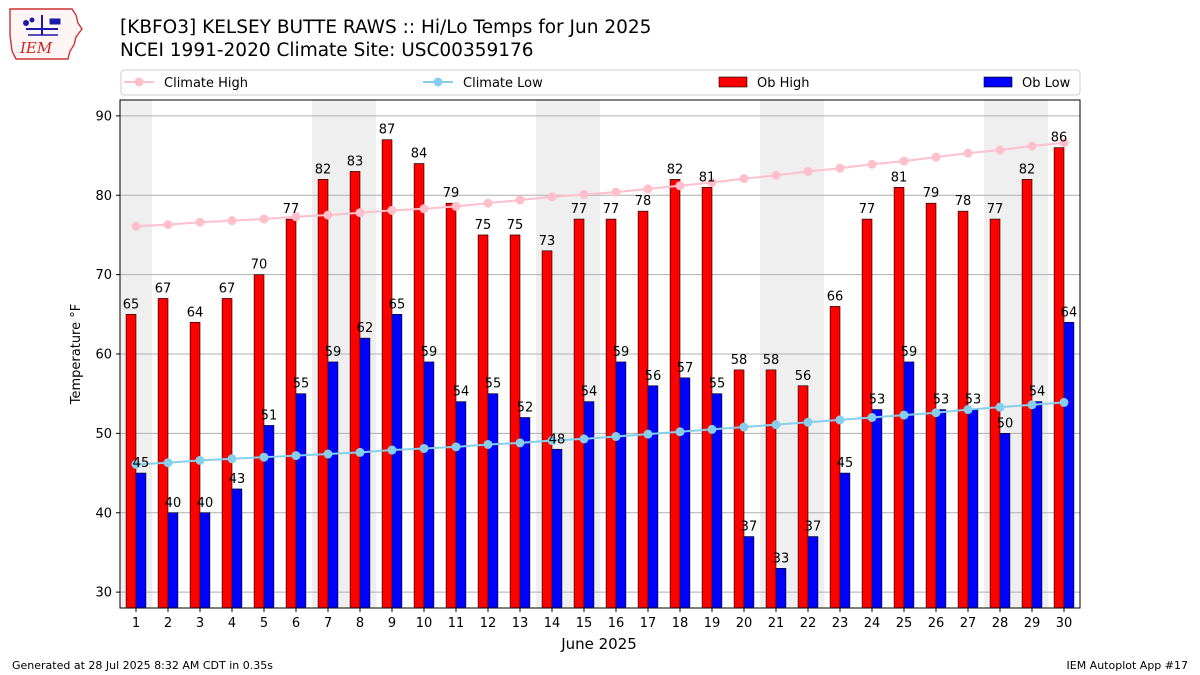  What do you see at coordinates (1064, 623) in the screenshot?
I see `x-tick-label: 30` at bounding box center [1064, 623].